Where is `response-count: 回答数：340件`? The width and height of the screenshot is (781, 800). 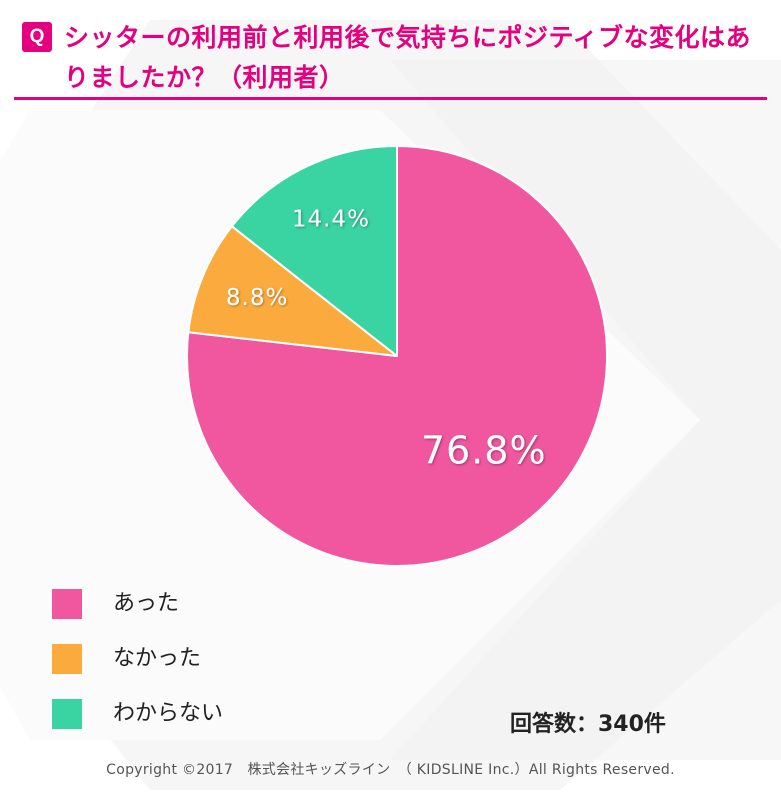
response-count: 回答数：340件 is located at coordinates (588, 724).